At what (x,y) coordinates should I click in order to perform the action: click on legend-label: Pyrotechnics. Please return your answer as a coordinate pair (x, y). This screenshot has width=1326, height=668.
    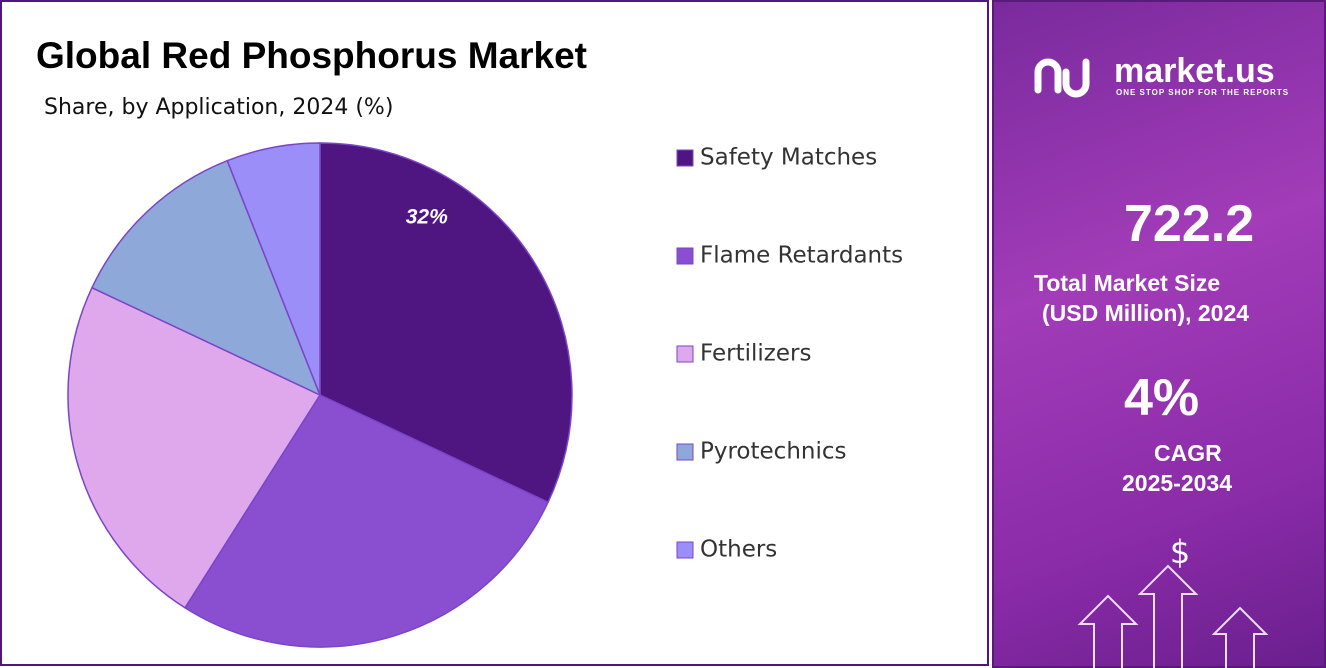
    Looking at the image, I should click on (773, 452).